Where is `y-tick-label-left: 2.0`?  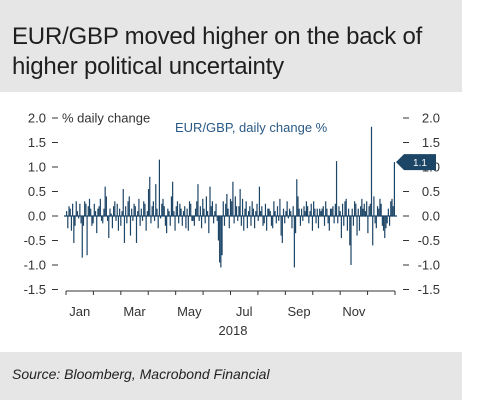
y-tick-label-left: 2.0 is located at coordinates (37, 118).